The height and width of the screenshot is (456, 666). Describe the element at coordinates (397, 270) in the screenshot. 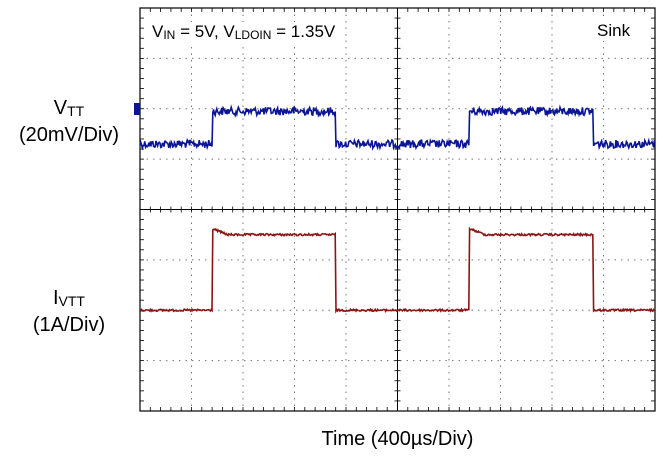

I see `ivtt-trace` at that location.